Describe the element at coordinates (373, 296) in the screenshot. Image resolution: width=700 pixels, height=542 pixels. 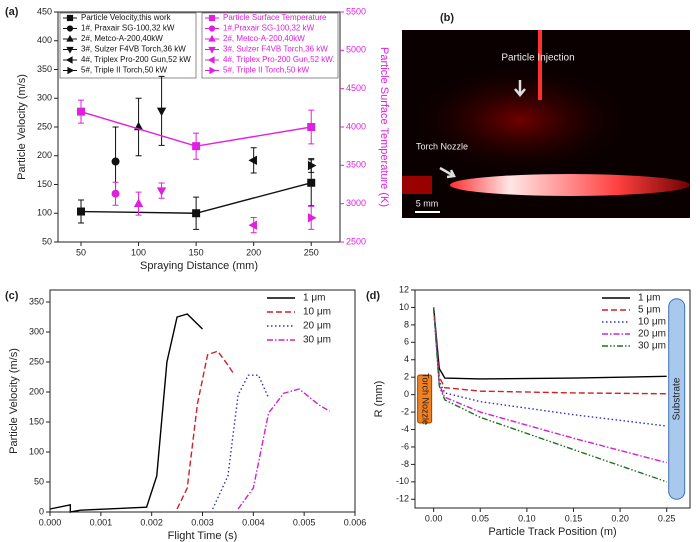
I see `panel-label: (d)` at that location.